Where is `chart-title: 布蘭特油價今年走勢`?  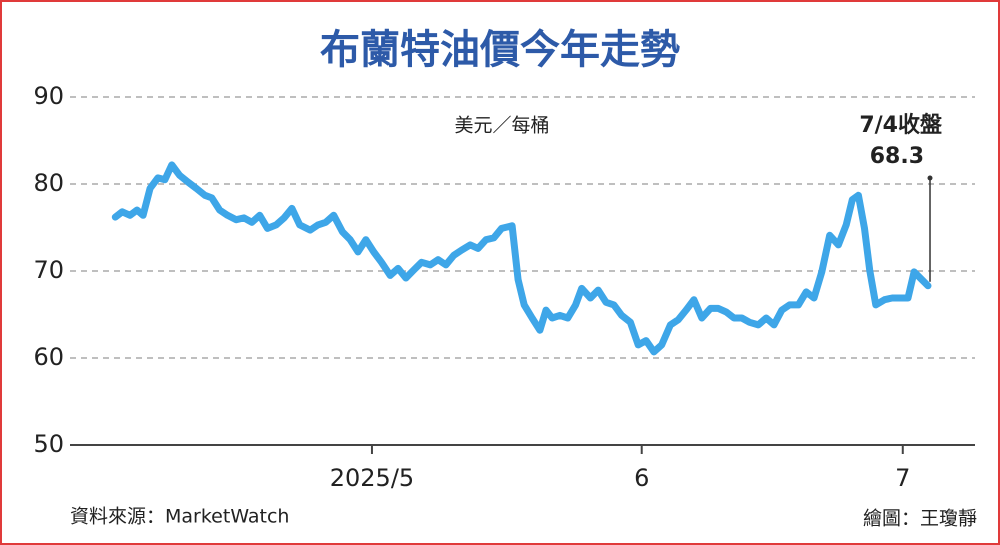 chart-title: 布蘭特油價今年走勢 is located at coordinates (500, 50).